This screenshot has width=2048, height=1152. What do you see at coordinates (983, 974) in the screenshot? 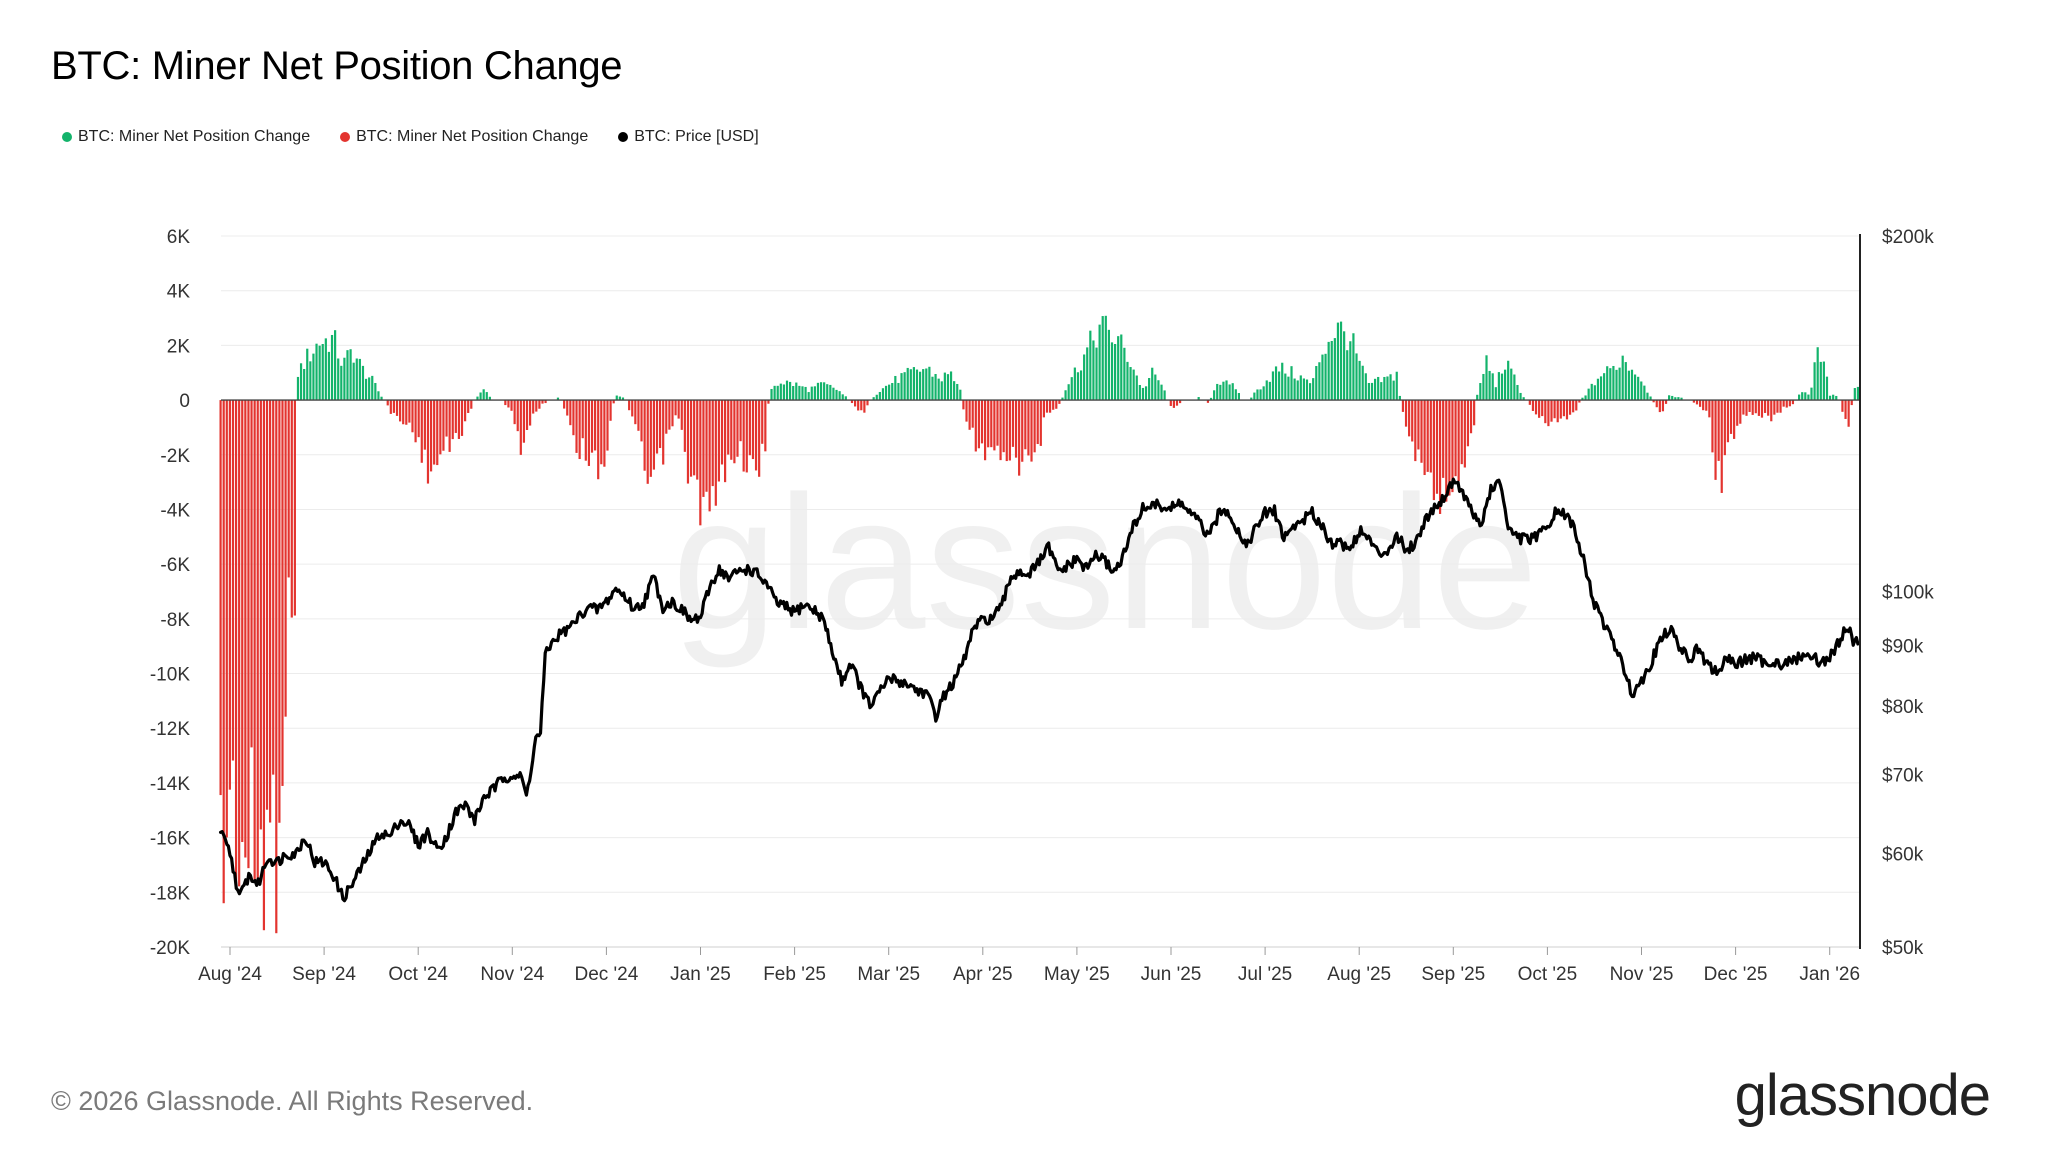
I see `x-tick-label: Apr '25` at bounding box center [983, 974].